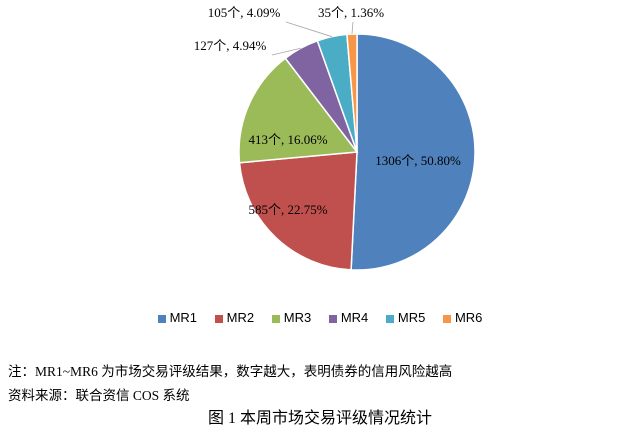  What do you see at coordinates (230, 371) in the screenshot?
I see `chart-note: 注：MR1~MR6 为市场交易评级结果，数字越大，表明债券的信用风险越高` at bounding box center [230, 371].